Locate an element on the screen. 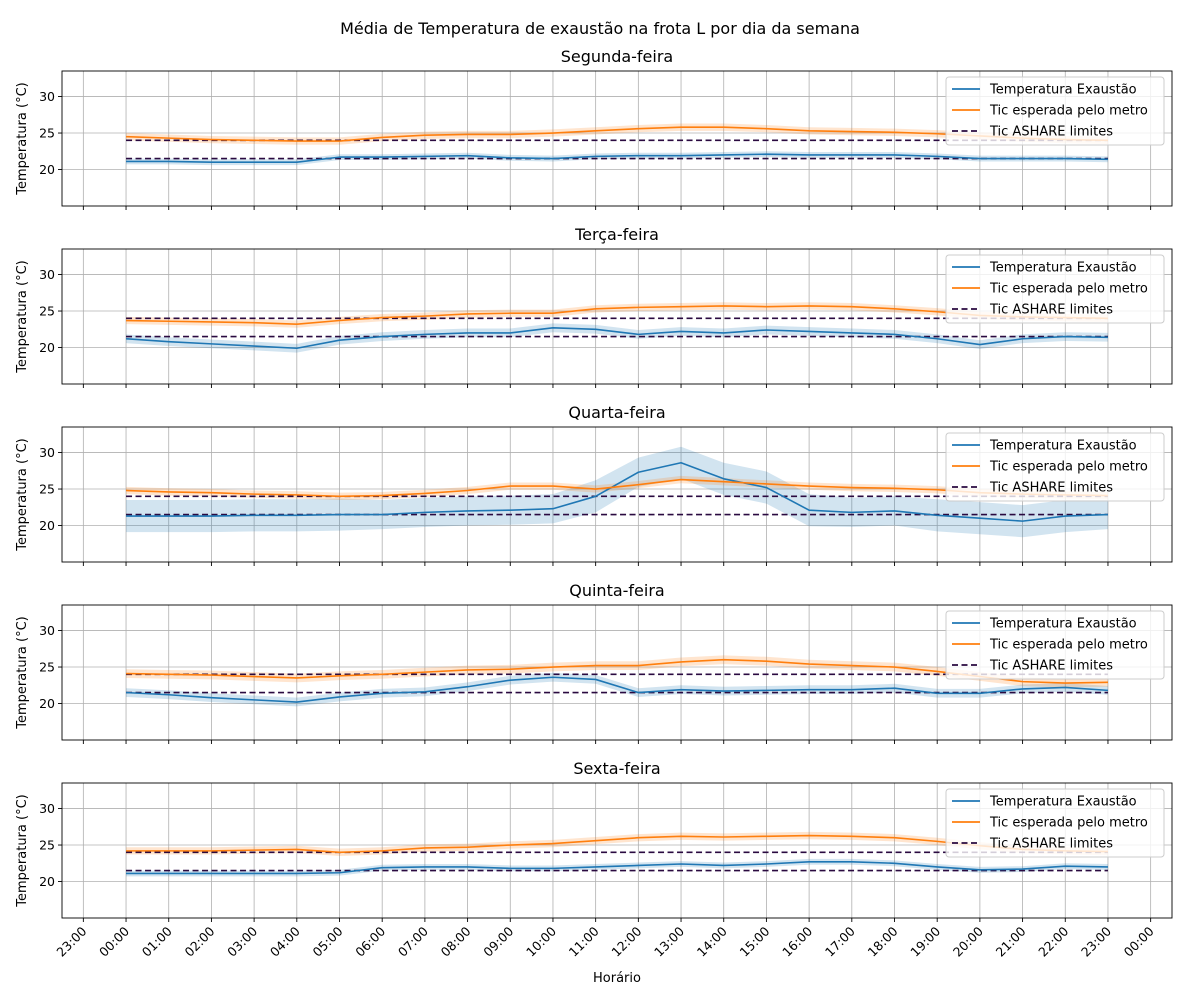 This screenshot has height=1004, width=1200. x-tick-label: 12:00 is located at coordinates (626, 941).